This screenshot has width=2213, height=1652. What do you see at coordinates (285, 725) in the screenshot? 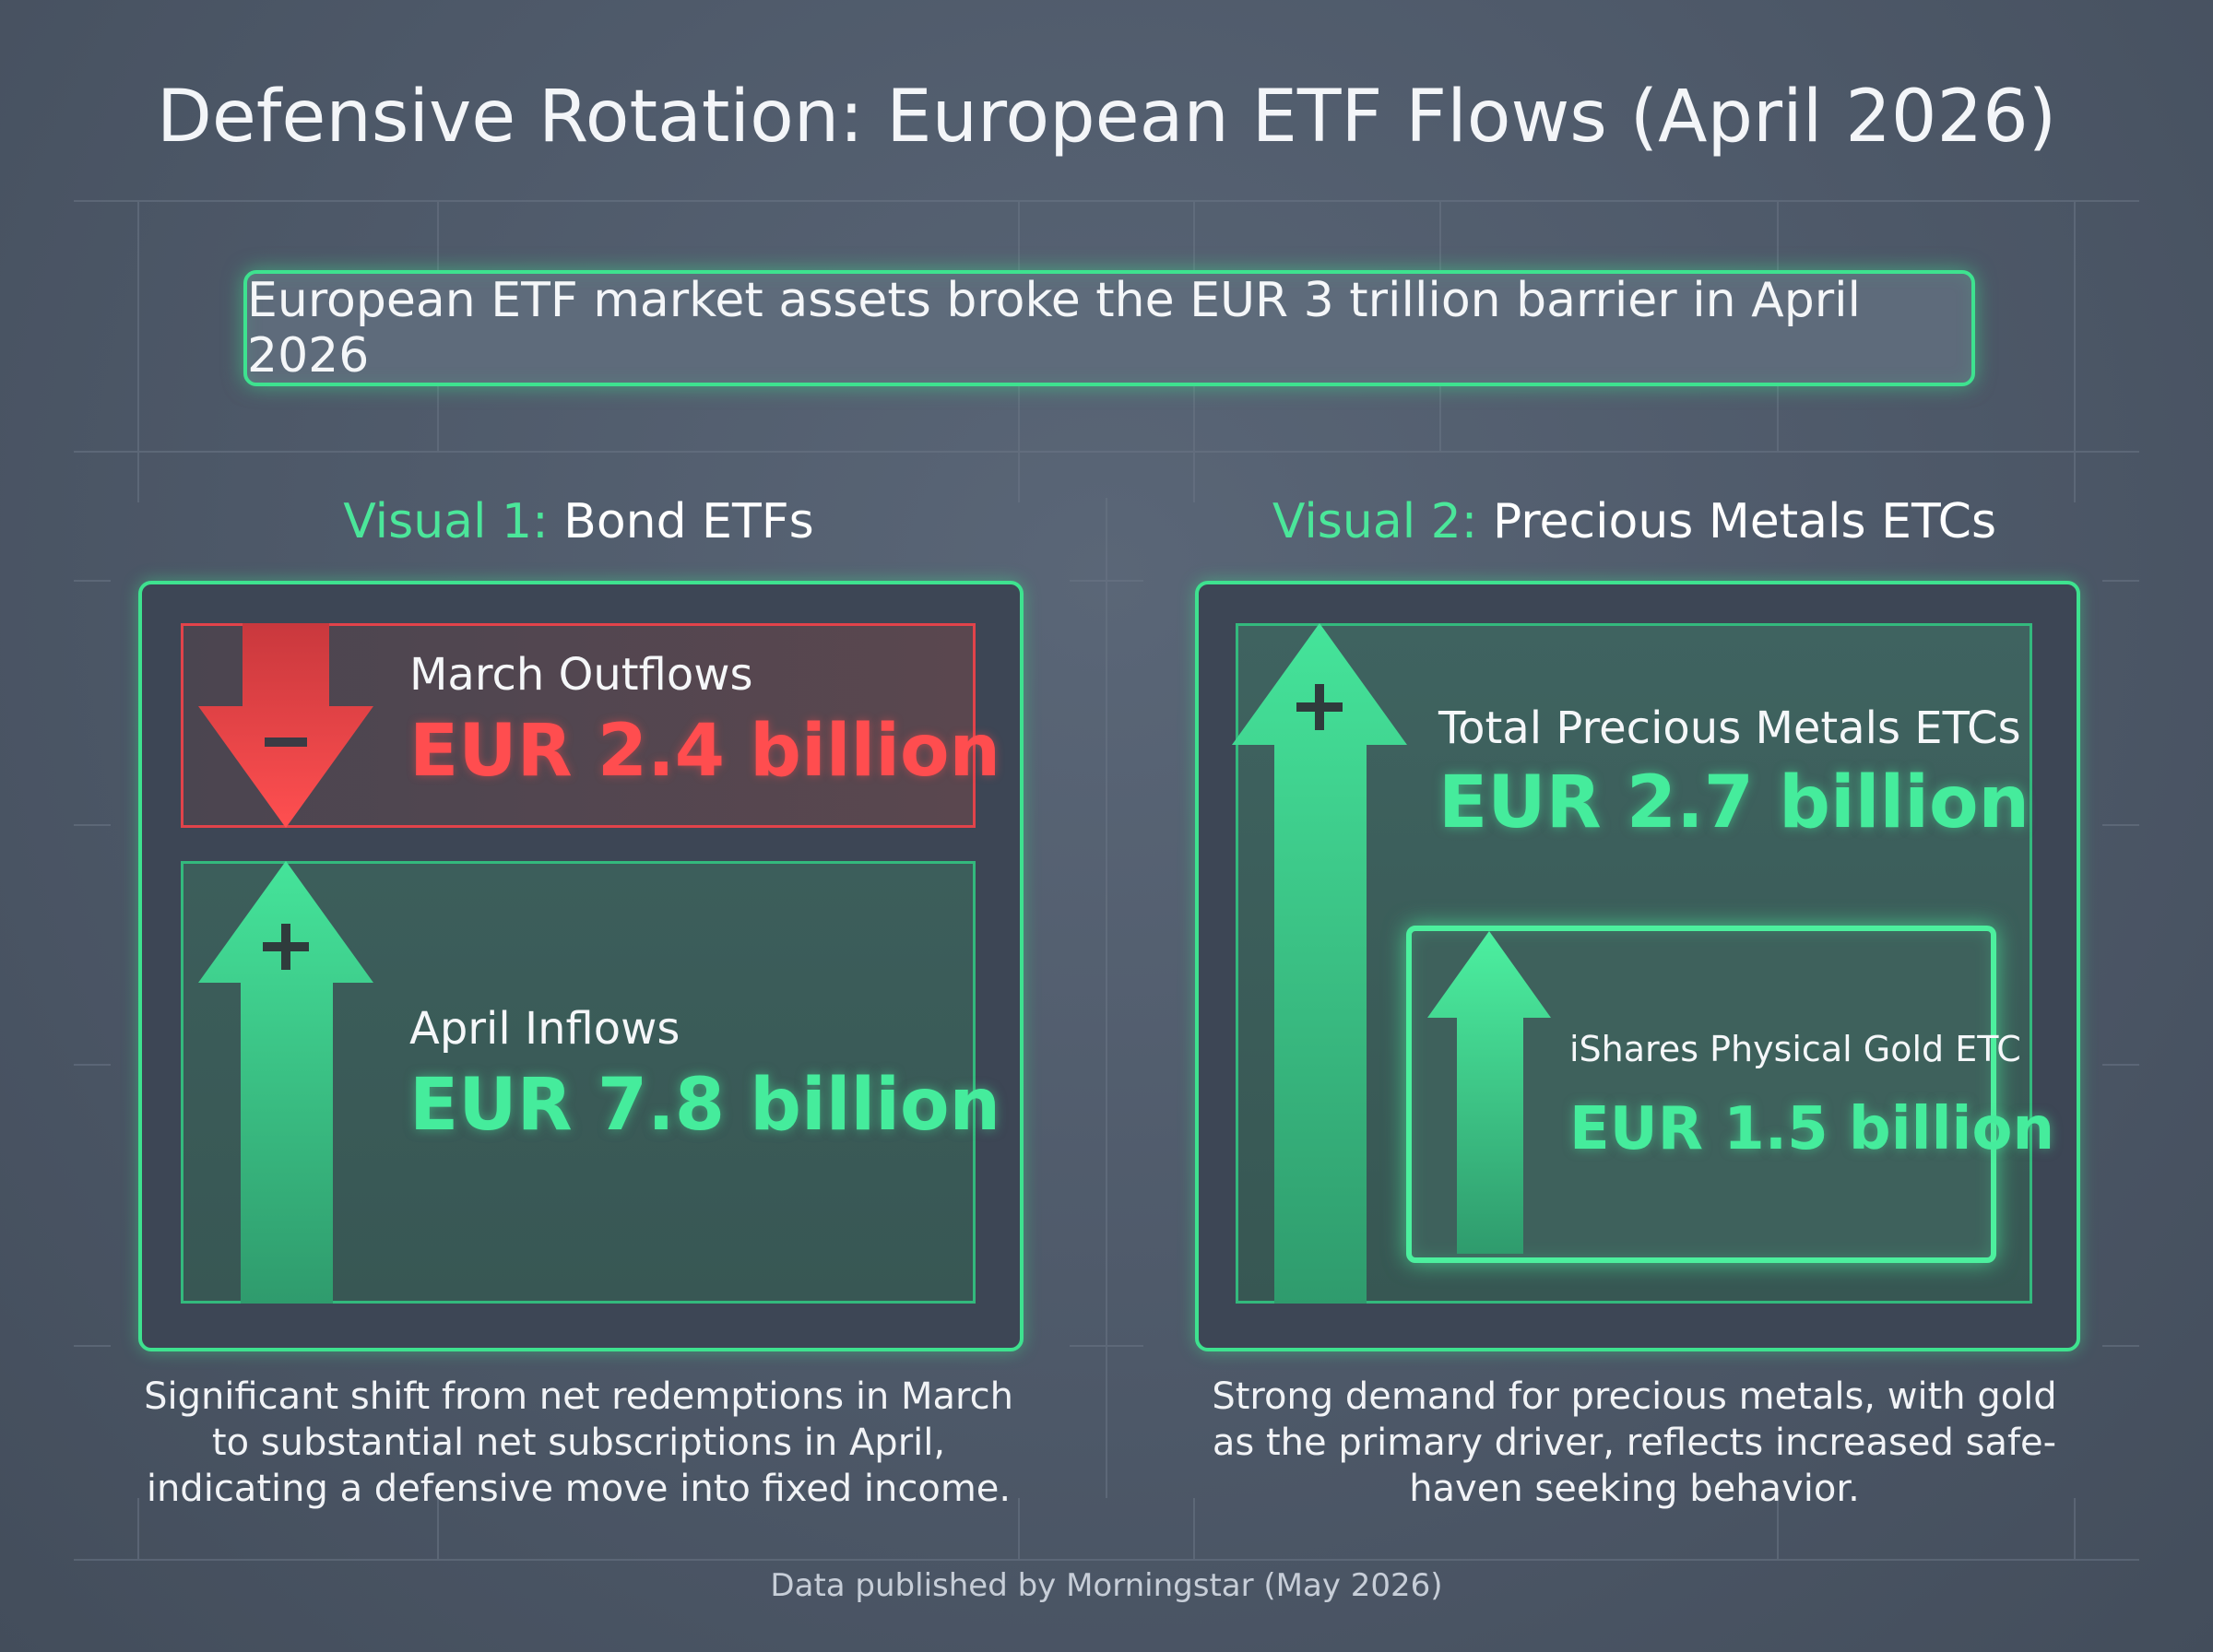
I see `down-arrow-icon` at bounding box center [285, 725].